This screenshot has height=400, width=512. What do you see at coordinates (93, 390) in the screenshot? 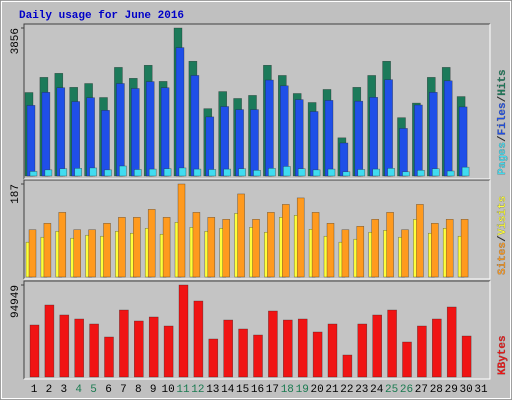
I see `x-tick-label: 5` at bounding box center [93, 390].